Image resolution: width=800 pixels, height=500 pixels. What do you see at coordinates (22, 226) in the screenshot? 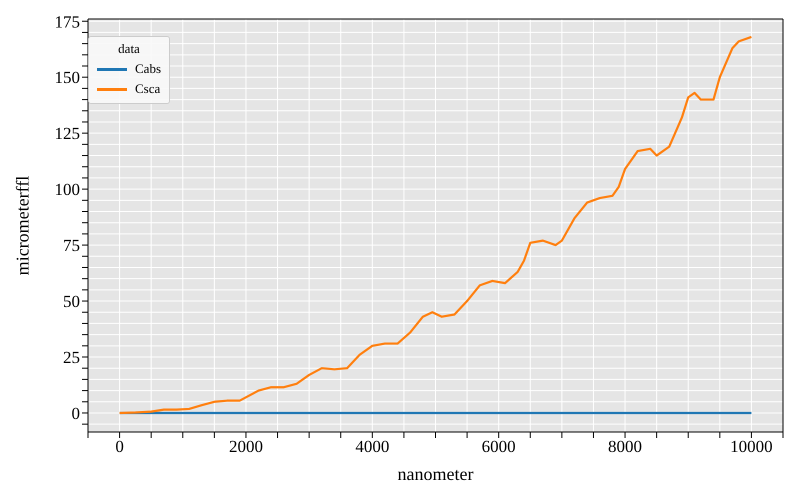
I see `y-axis-title: micrometerffl` at bounding box center [22, 226].